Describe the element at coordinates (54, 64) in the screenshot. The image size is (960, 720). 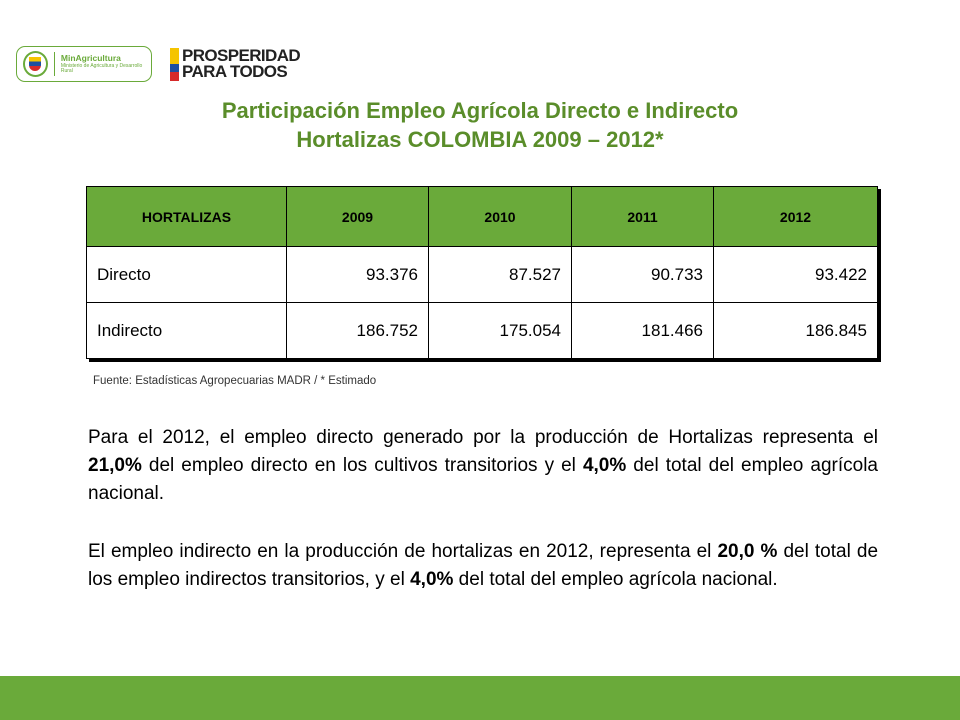
I see `logo-divider` at that location.